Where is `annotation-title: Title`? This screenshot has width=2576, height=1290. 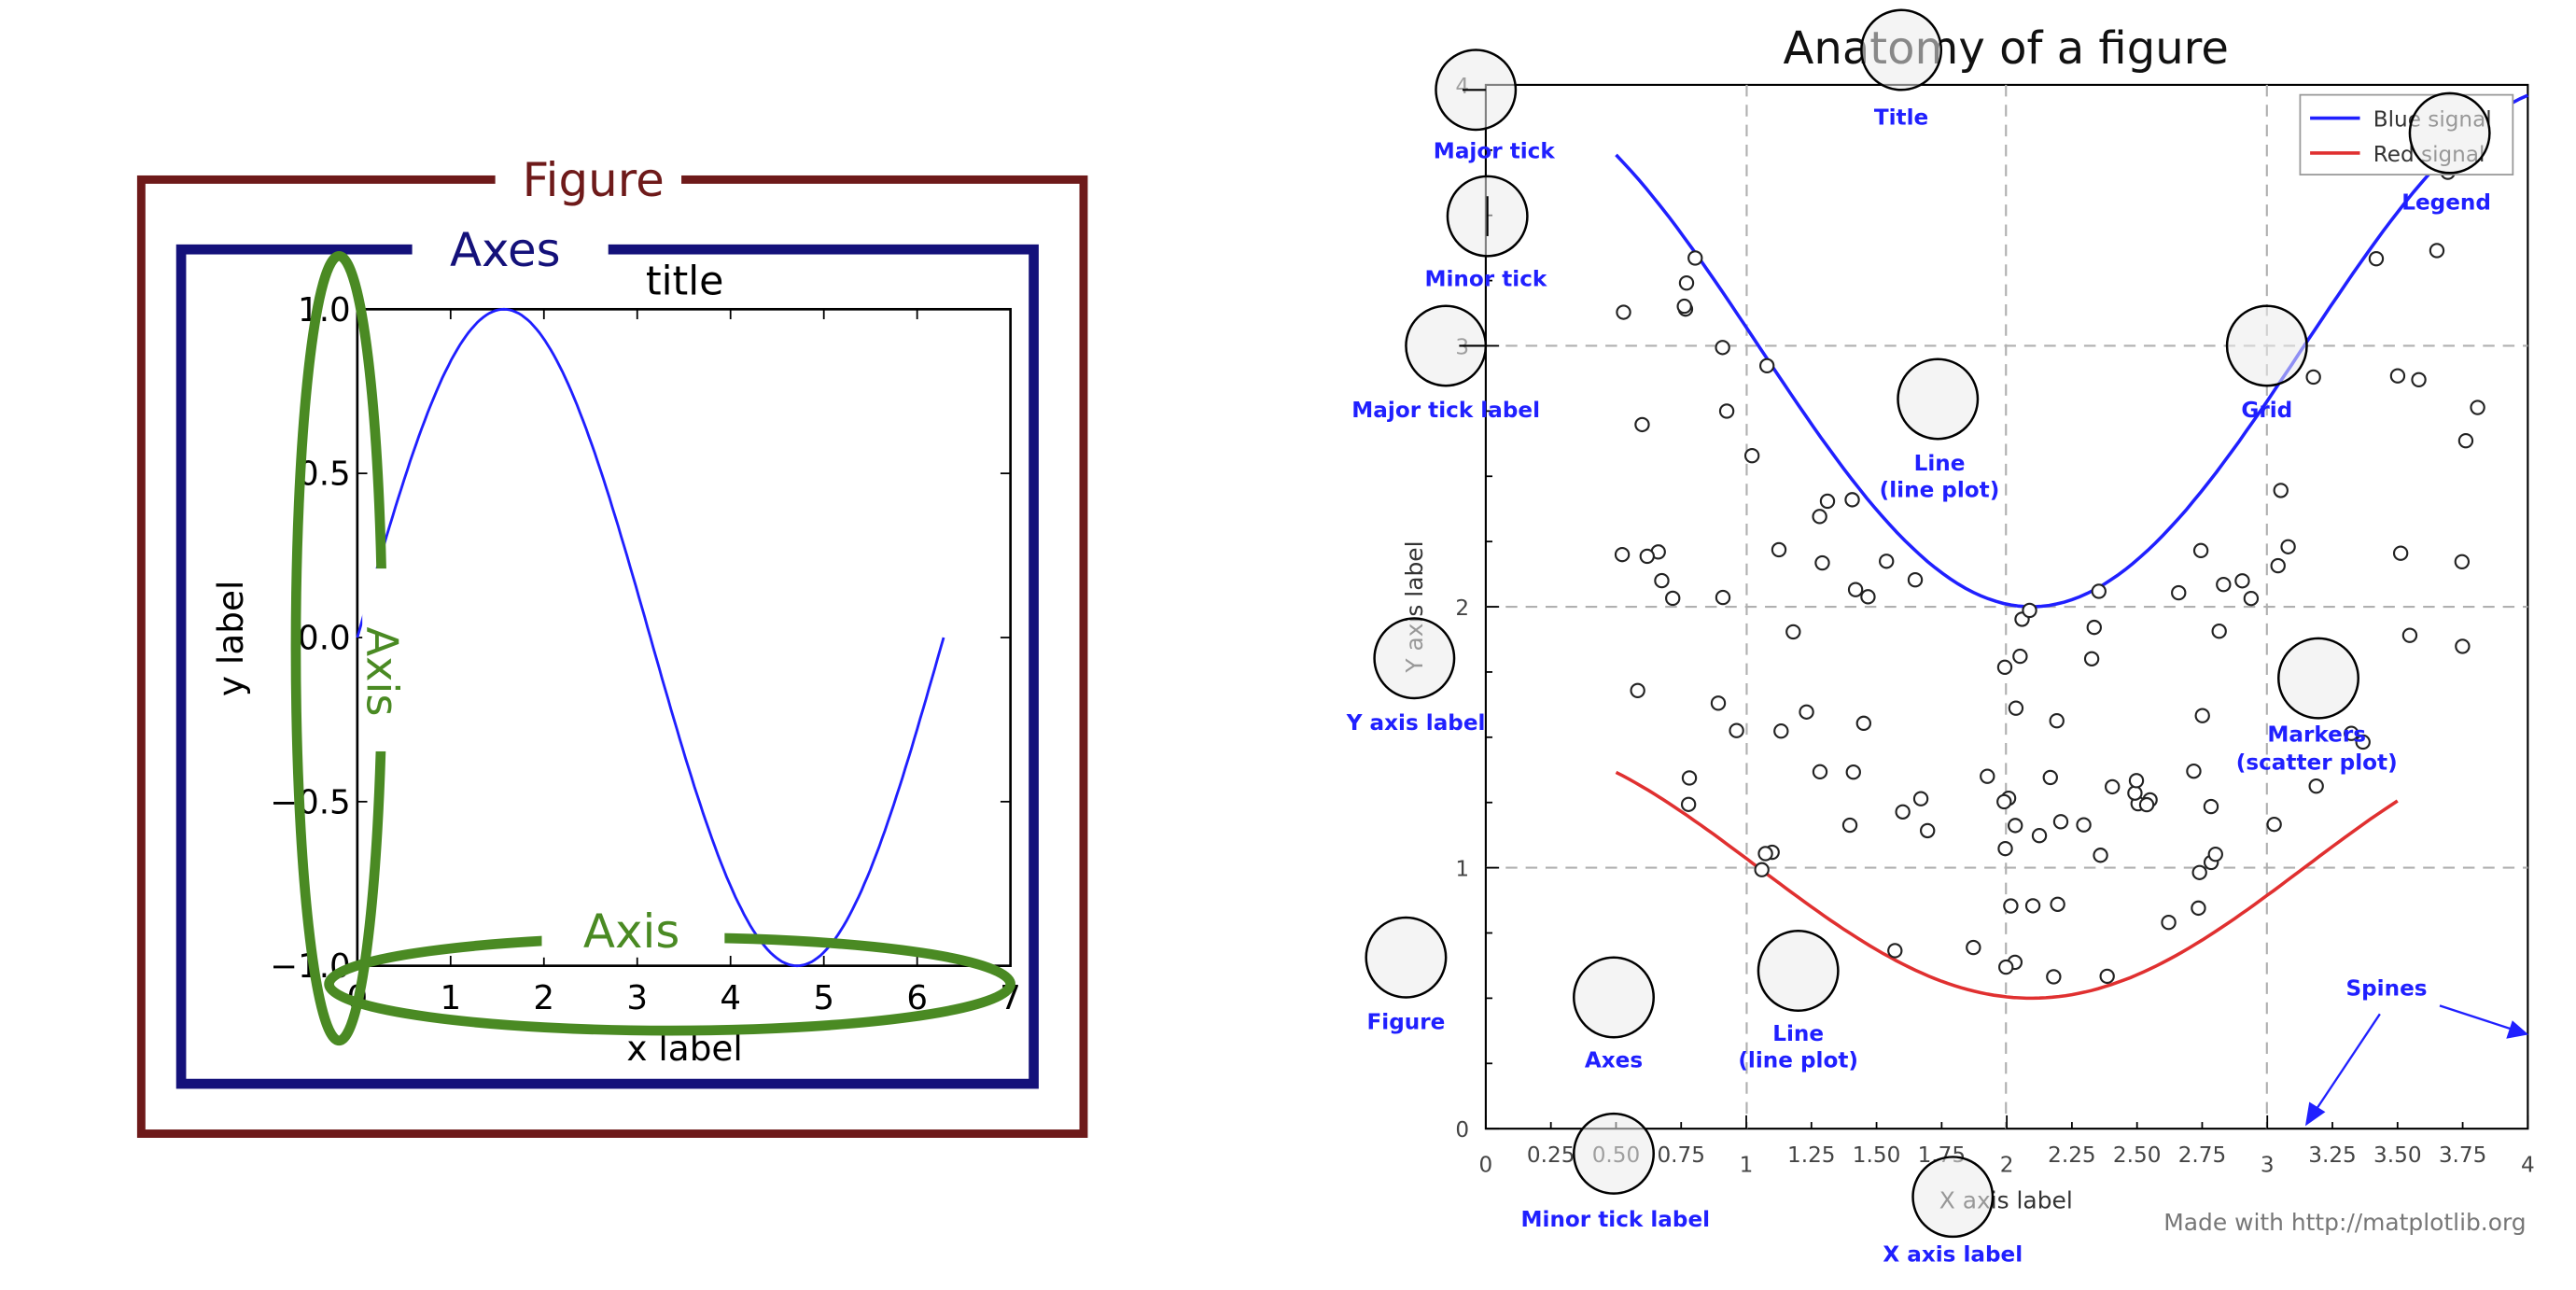 annotation-title: Title is located at coordinates (1901, 118).